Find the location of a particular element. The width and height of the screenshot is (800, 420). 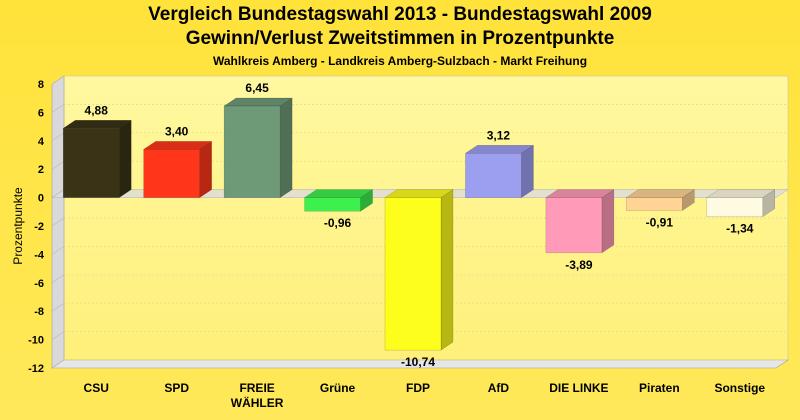

y-tick-label: 4 is located at coordinates (41, 142).